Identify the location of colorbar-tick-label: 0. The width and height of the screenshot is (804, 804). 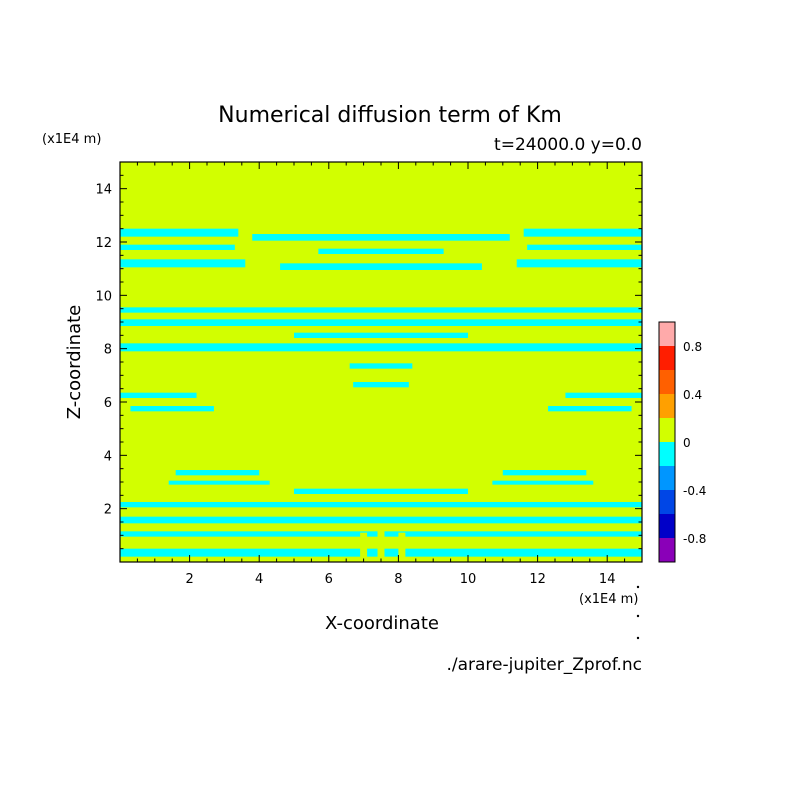
(687, 443).